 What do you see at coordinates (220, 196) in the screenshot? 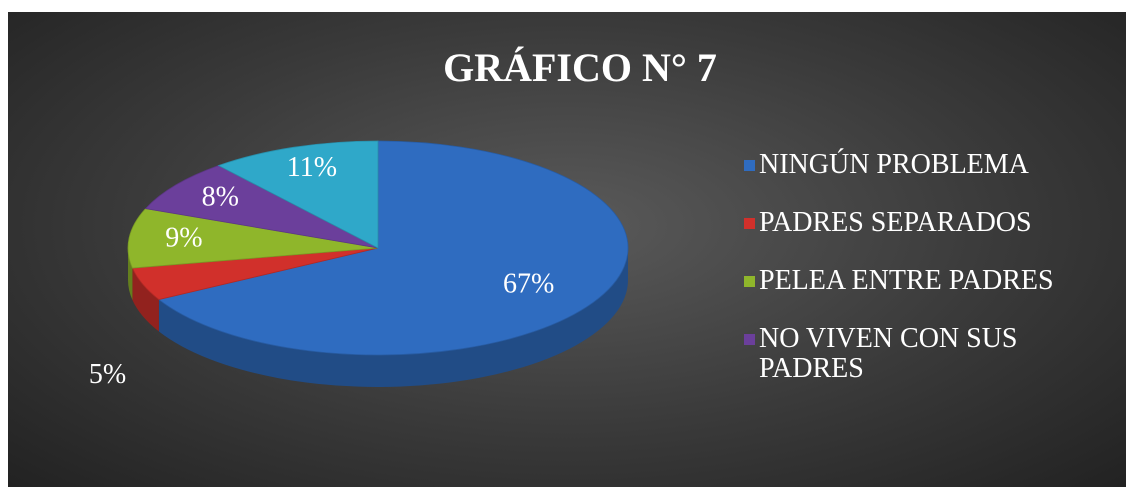
I see `data-label: 8%` at bounding box center [220, 196].